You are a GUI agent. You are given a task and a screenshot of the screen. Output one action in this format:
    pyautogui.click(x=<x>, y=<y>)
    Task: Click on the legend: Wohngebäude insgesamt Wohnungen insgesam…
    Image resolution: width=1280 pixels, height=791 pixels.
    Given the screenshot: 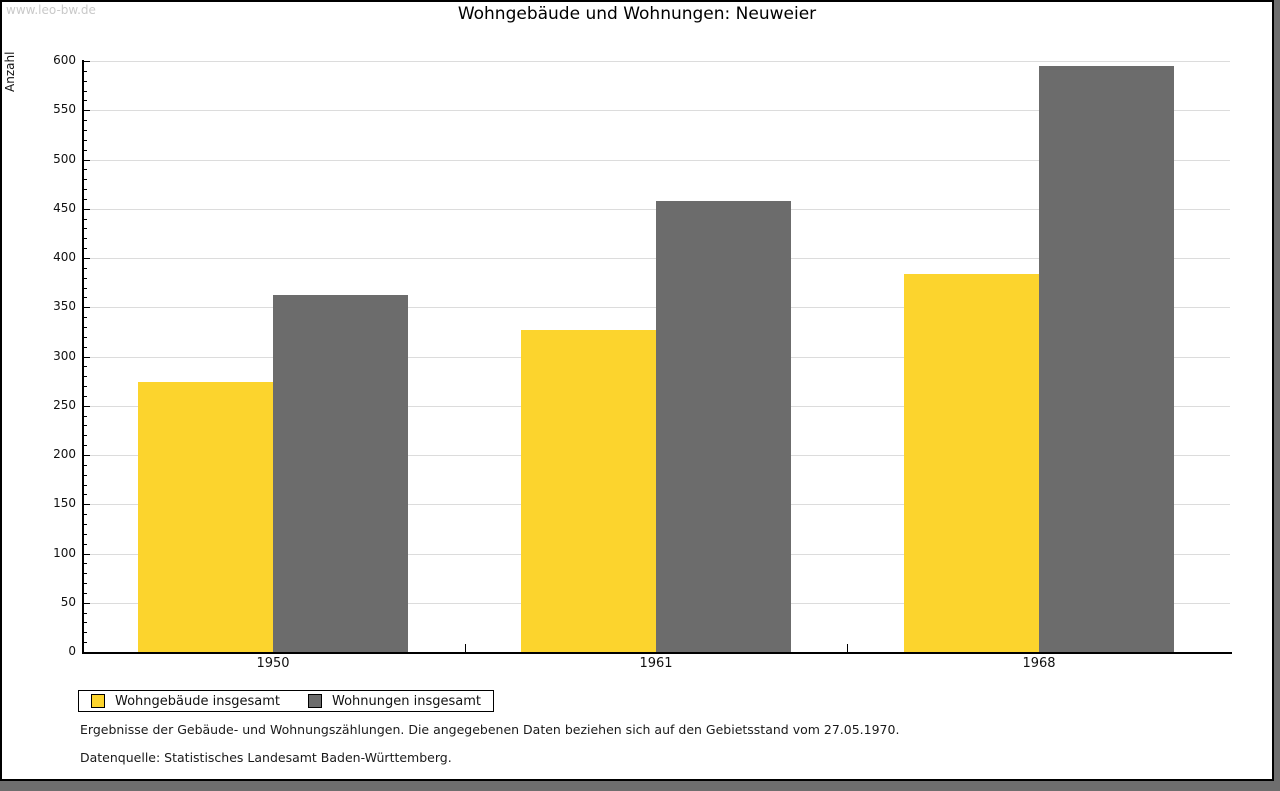 What is the action you would take?
    pyautogui.click(x=286, y=701)
    